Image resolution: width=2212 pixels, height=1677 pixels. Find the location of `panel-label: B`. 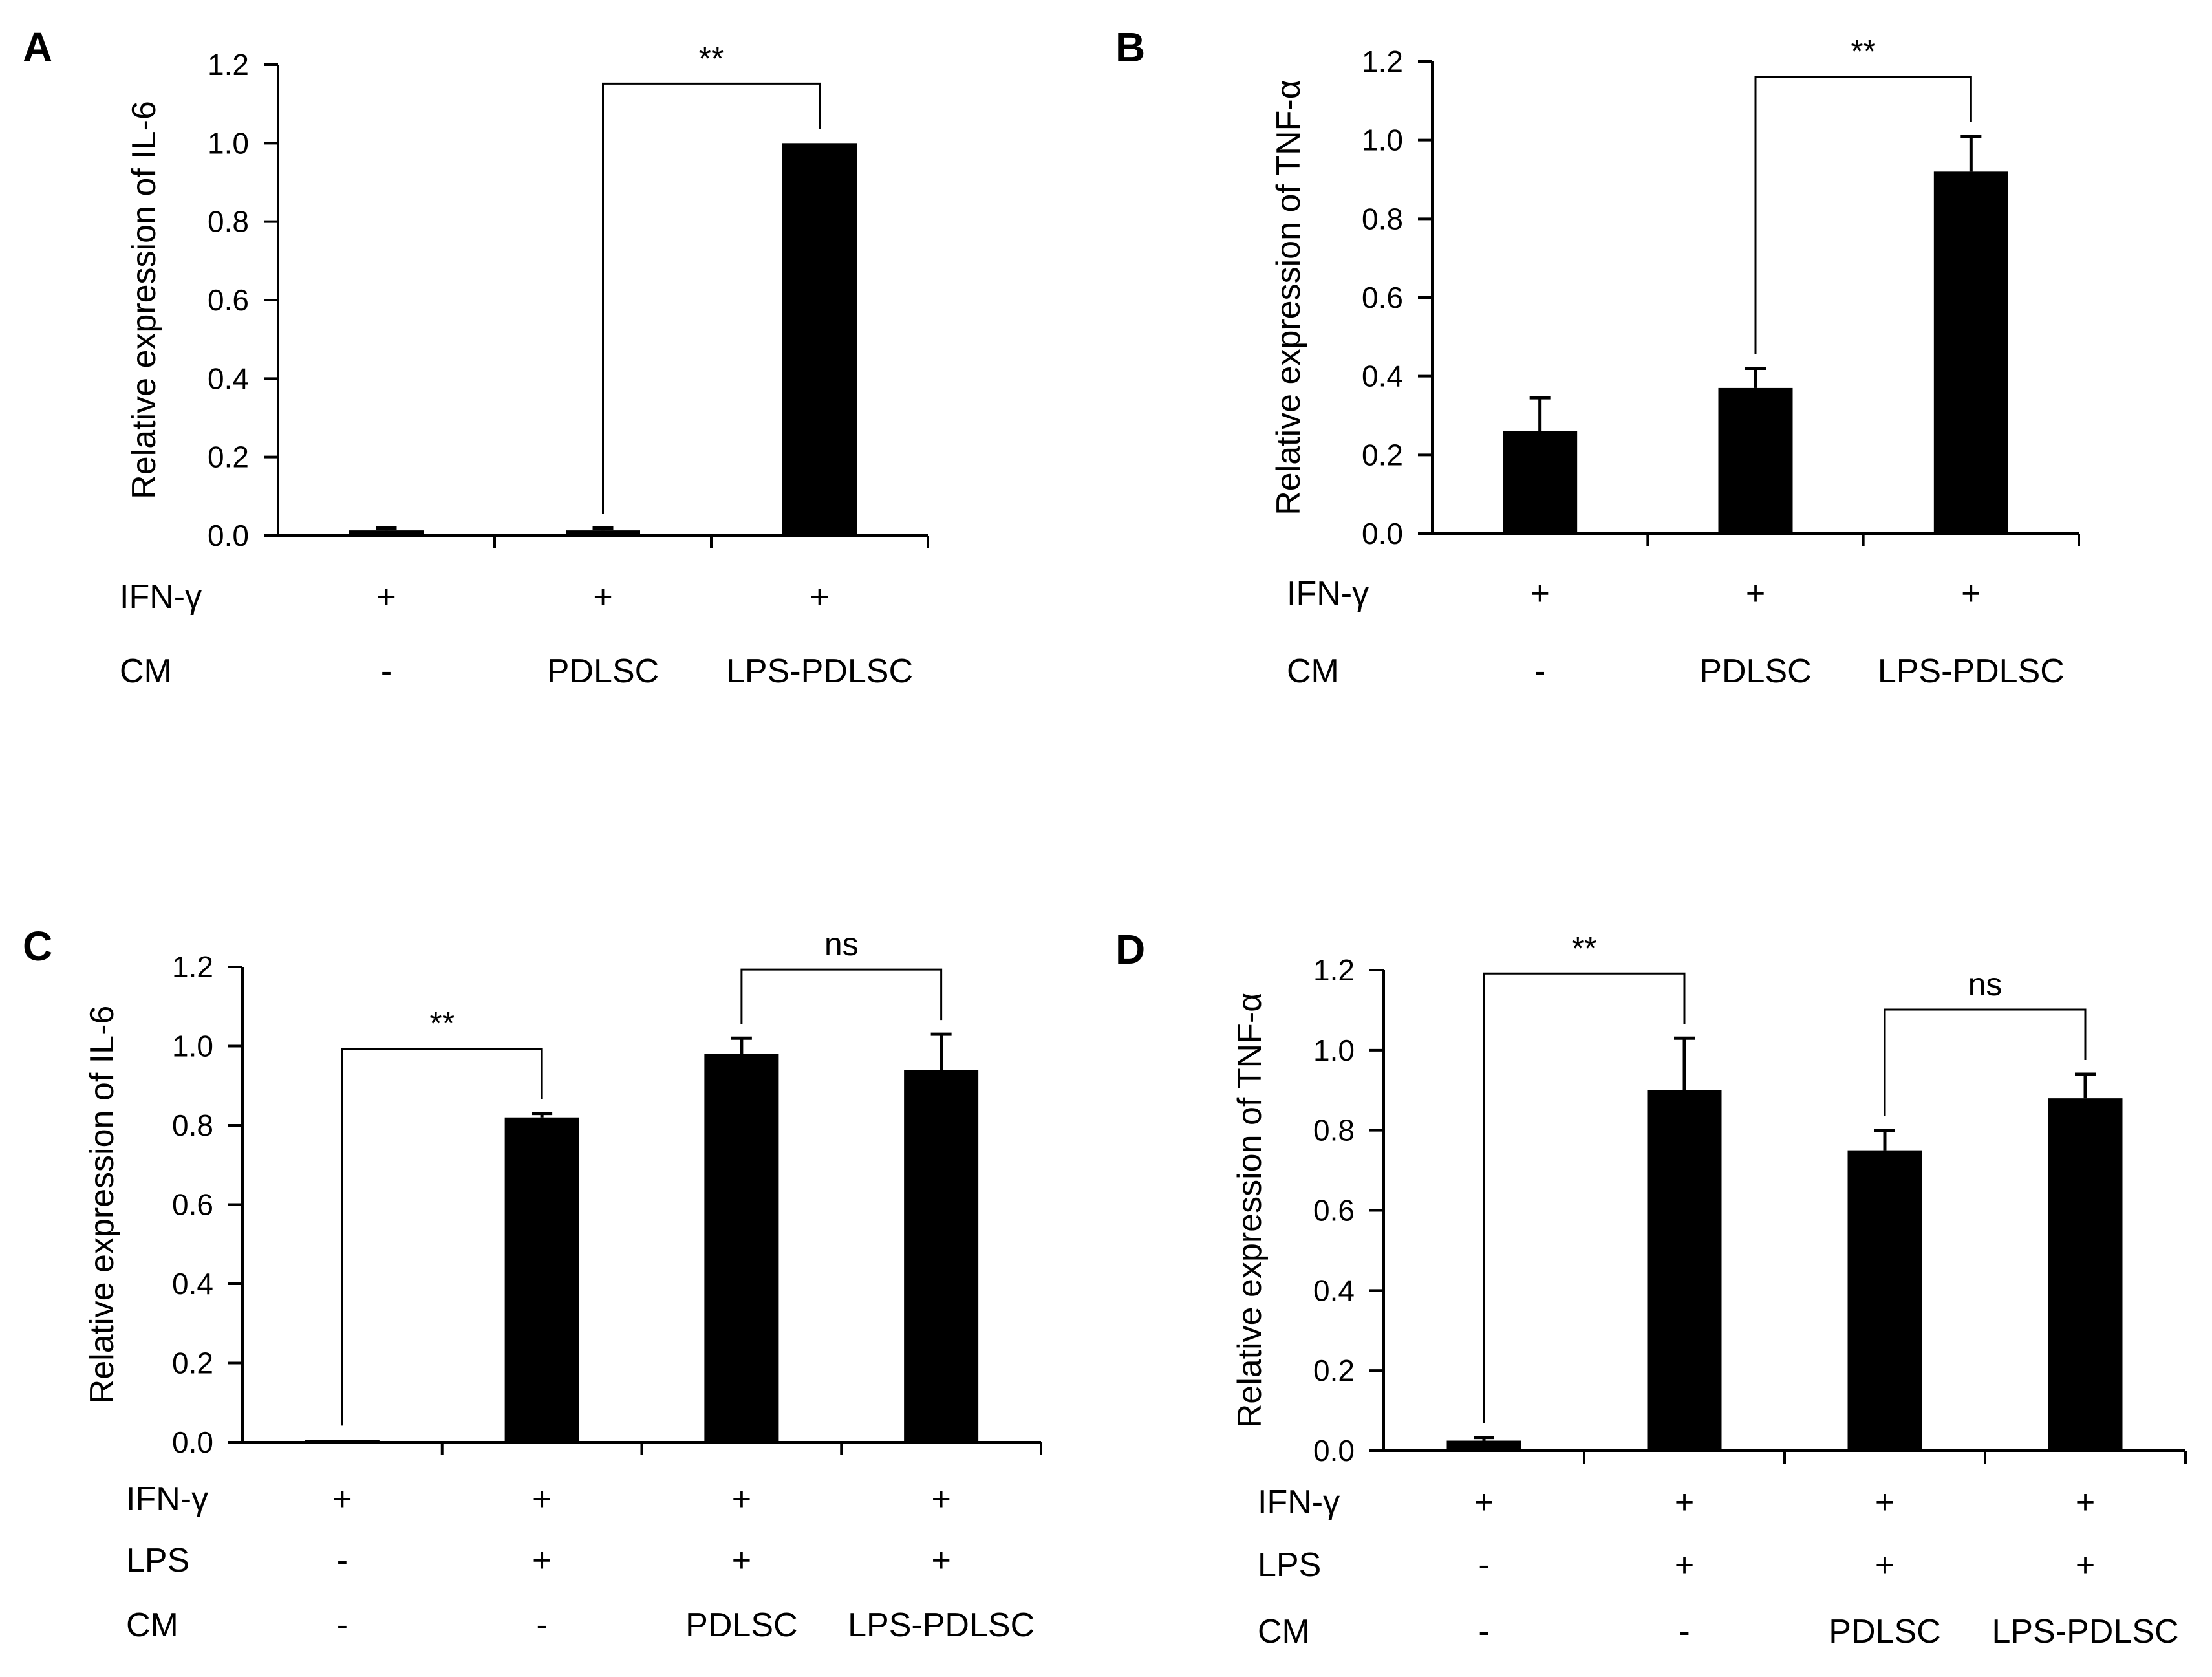

panel-label: B is located at coordinates (1130, 47).